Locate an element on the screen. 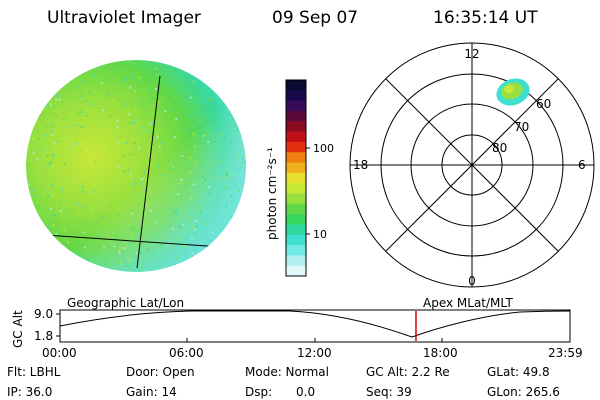  filter-readout: Flt: LBHL is located at coordinates (34, 372).